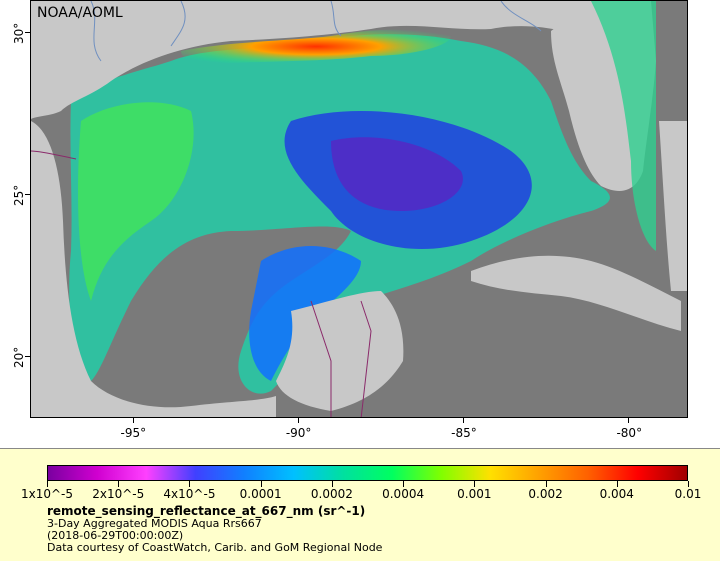  What do you see at coordinates (19, 34) in the screenshot?
I see `lat-tick-label: 30°` at bounding box center [19, 34].